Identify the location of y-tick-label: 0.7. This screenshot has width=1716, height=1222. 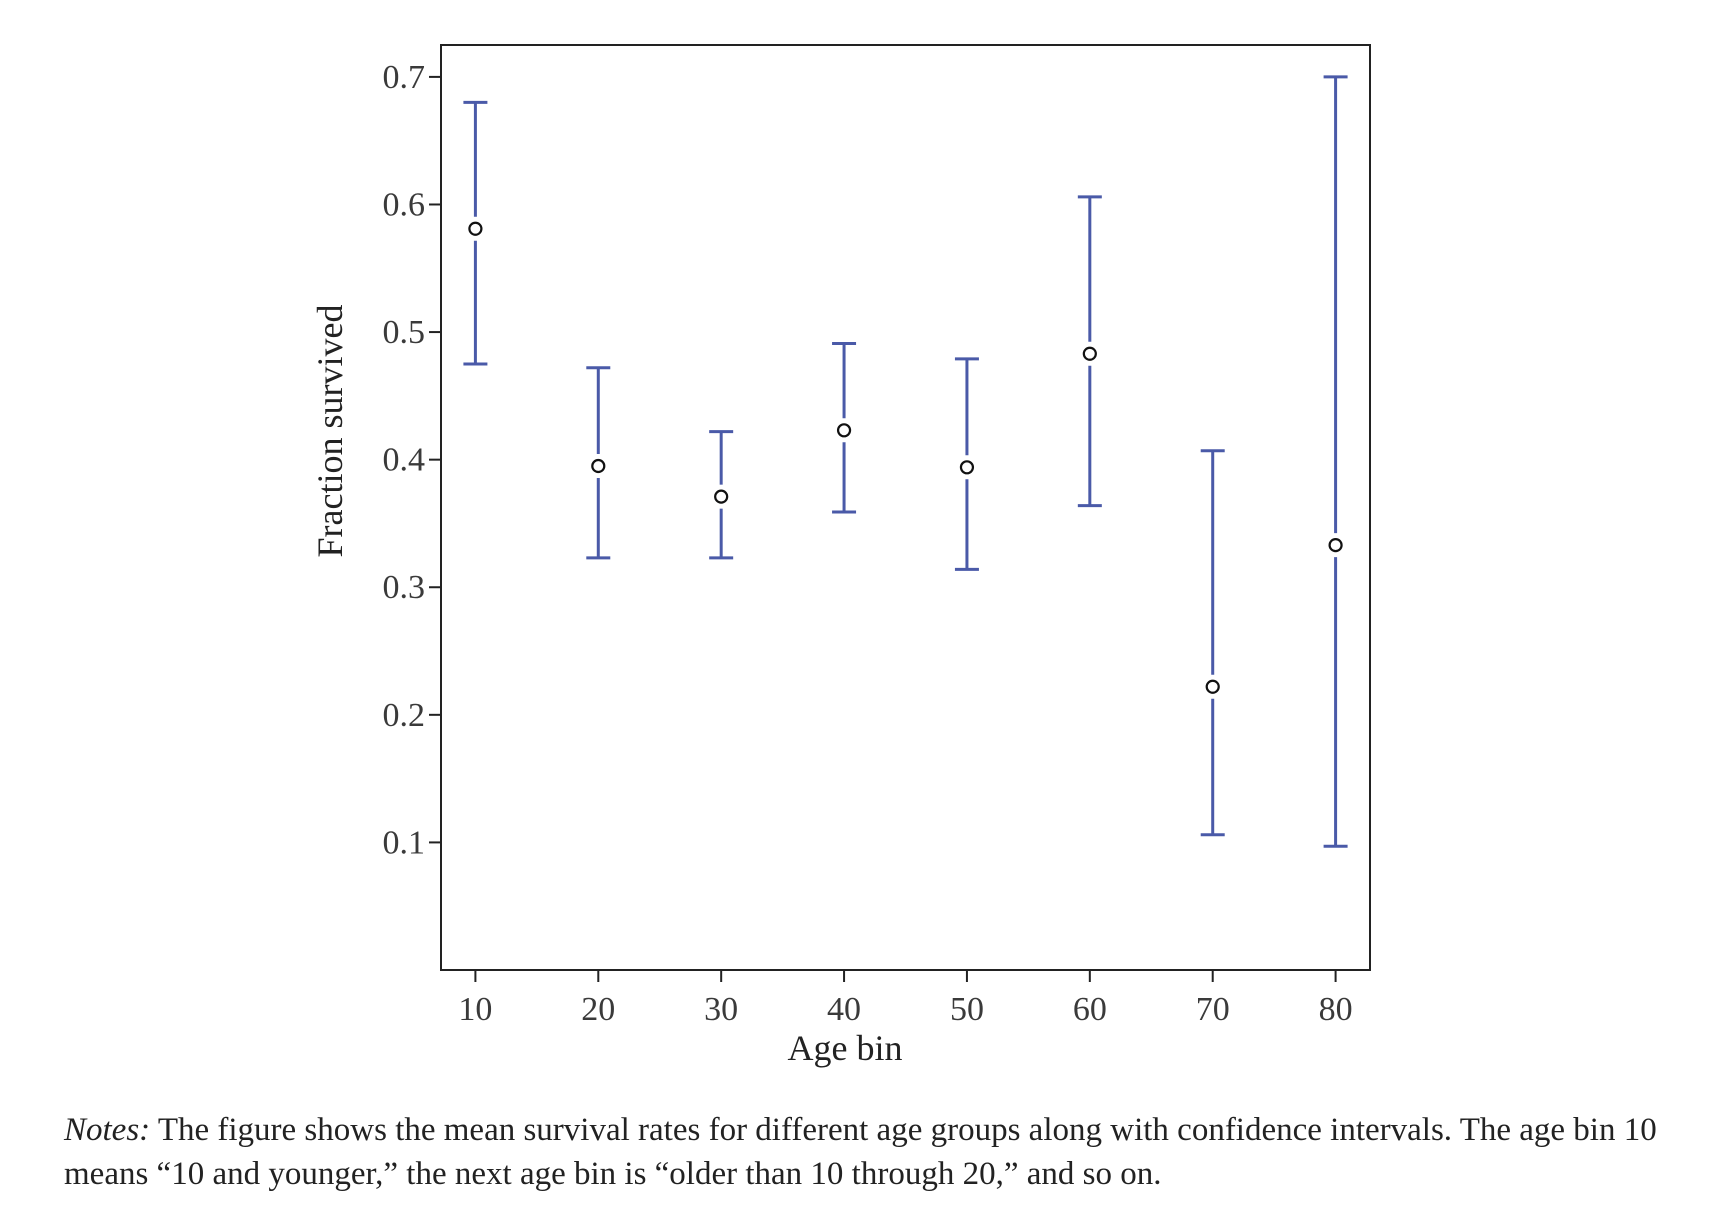
(404, 77).